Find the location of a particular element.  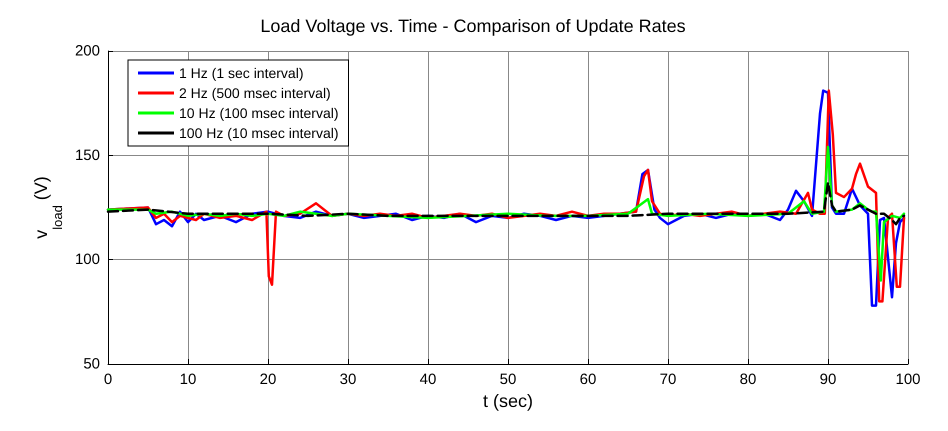

x-tick-label: 30 is located at coordinates (348, 379).